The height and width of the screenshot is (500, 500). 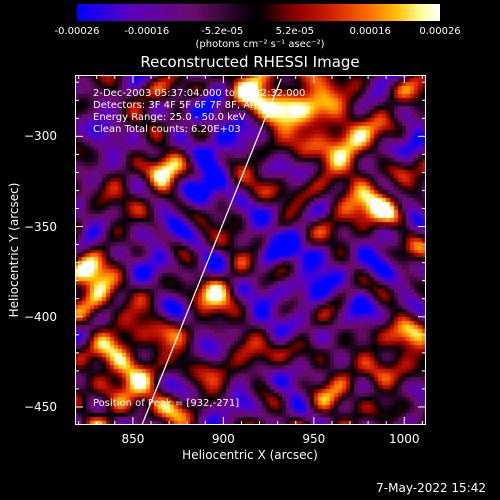 I want to click on colorbar-tick-label: -0.00016, so click(x=147, y=31).